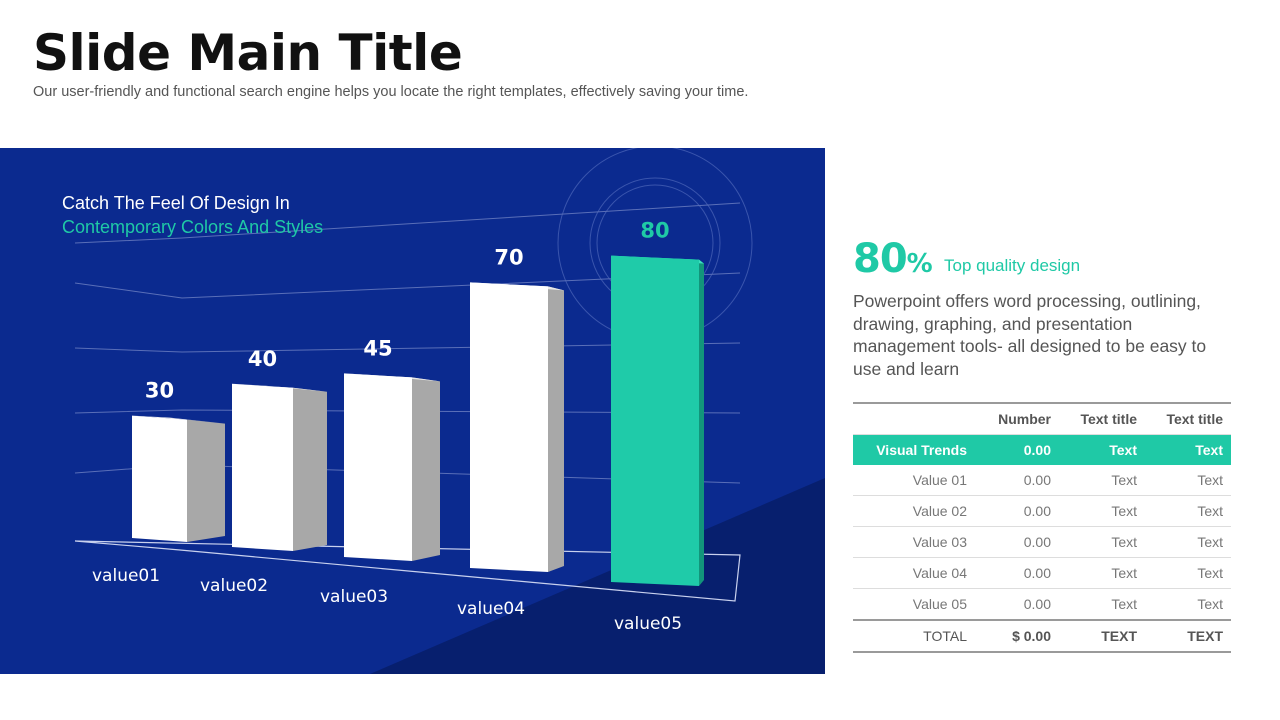 The height and width of the screenshot is (720, 1280). I want to click on table-row: Value 01 0.00 Text Text, so click(1042, 480).